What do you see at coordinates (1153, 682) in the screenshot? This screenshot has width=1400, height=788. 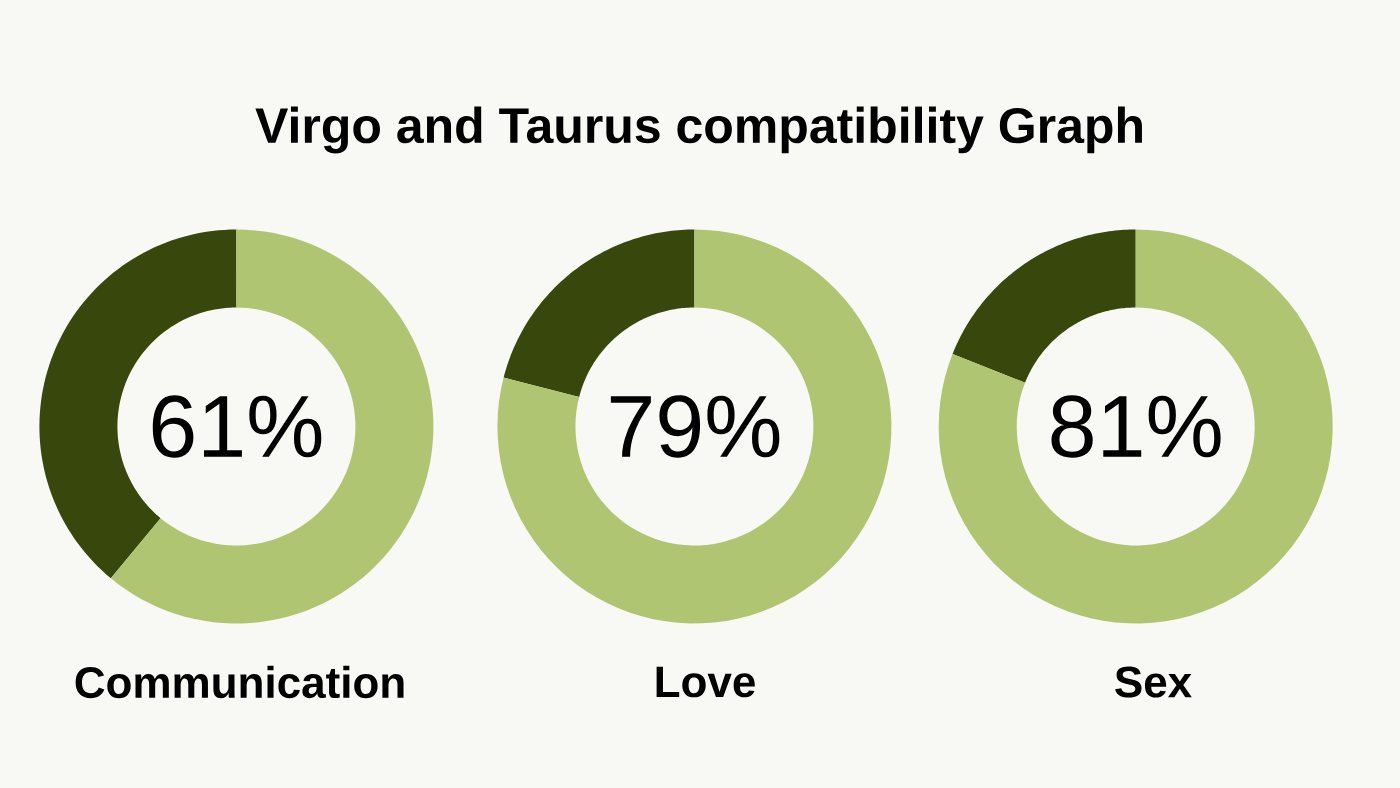 I see `text: Sex` at bounding box center [1153, 682].